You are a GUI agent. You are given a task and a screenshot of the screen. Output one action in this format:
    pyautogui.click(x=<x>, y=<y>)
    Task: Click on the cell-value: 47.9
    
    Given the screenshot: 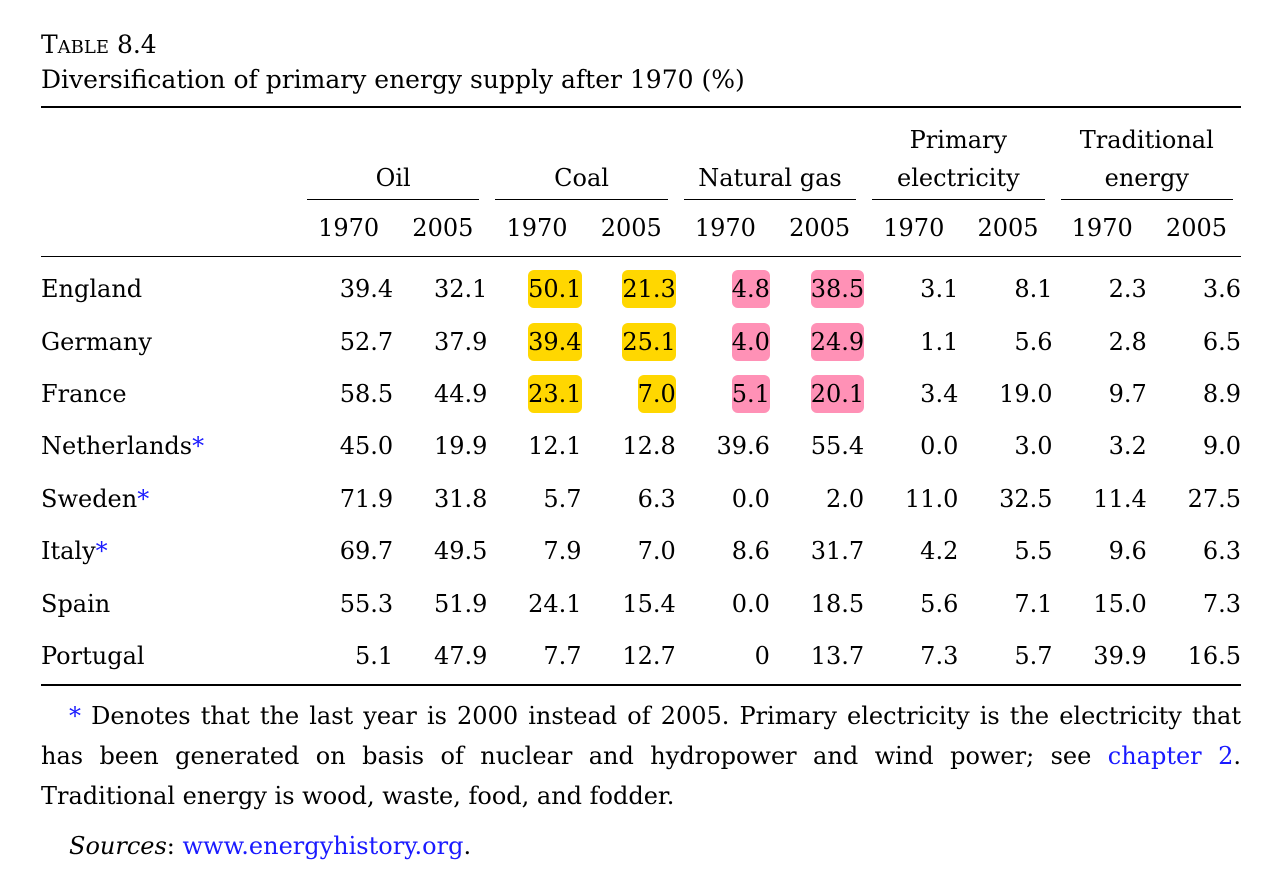 What is the action you would take?
    pyautogui.click(x=460, y=655)
    